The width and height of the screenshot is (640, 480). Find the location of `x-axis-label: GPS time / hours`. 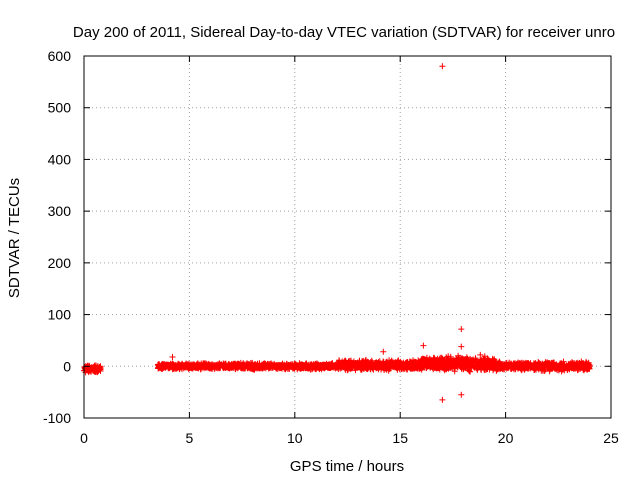

x-axis-label: GPS time / hours is located at coordinates (347, 466).